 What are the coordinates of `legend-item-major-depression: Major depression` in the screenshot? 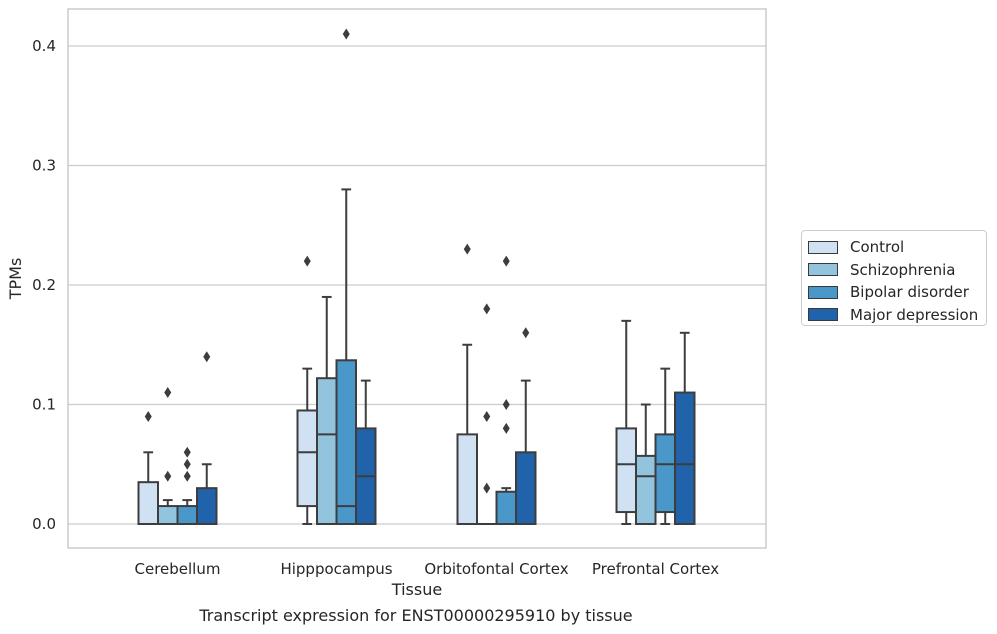 It's located at (897, 315).